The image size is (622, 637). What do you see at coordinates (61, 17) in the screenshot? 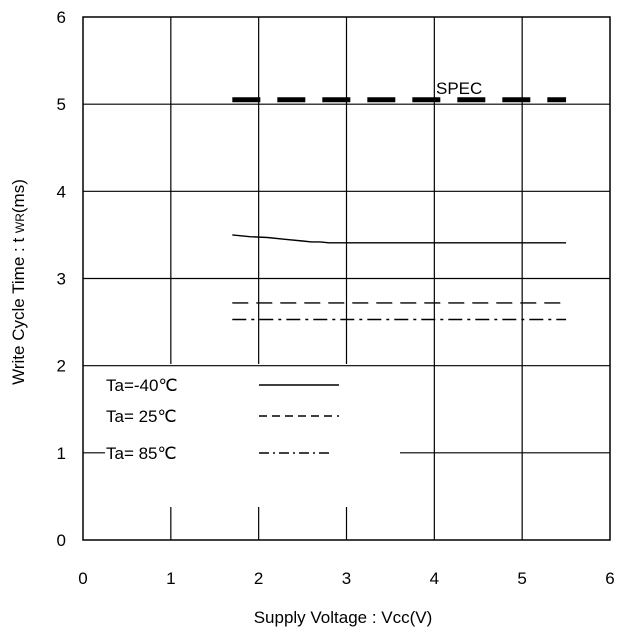
I see `y-tick-label: 6` at bounding box center [61, 17].